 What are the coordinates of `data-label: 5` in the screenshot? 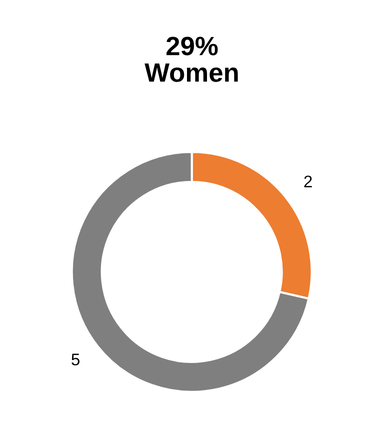 It's located at (76, 360).